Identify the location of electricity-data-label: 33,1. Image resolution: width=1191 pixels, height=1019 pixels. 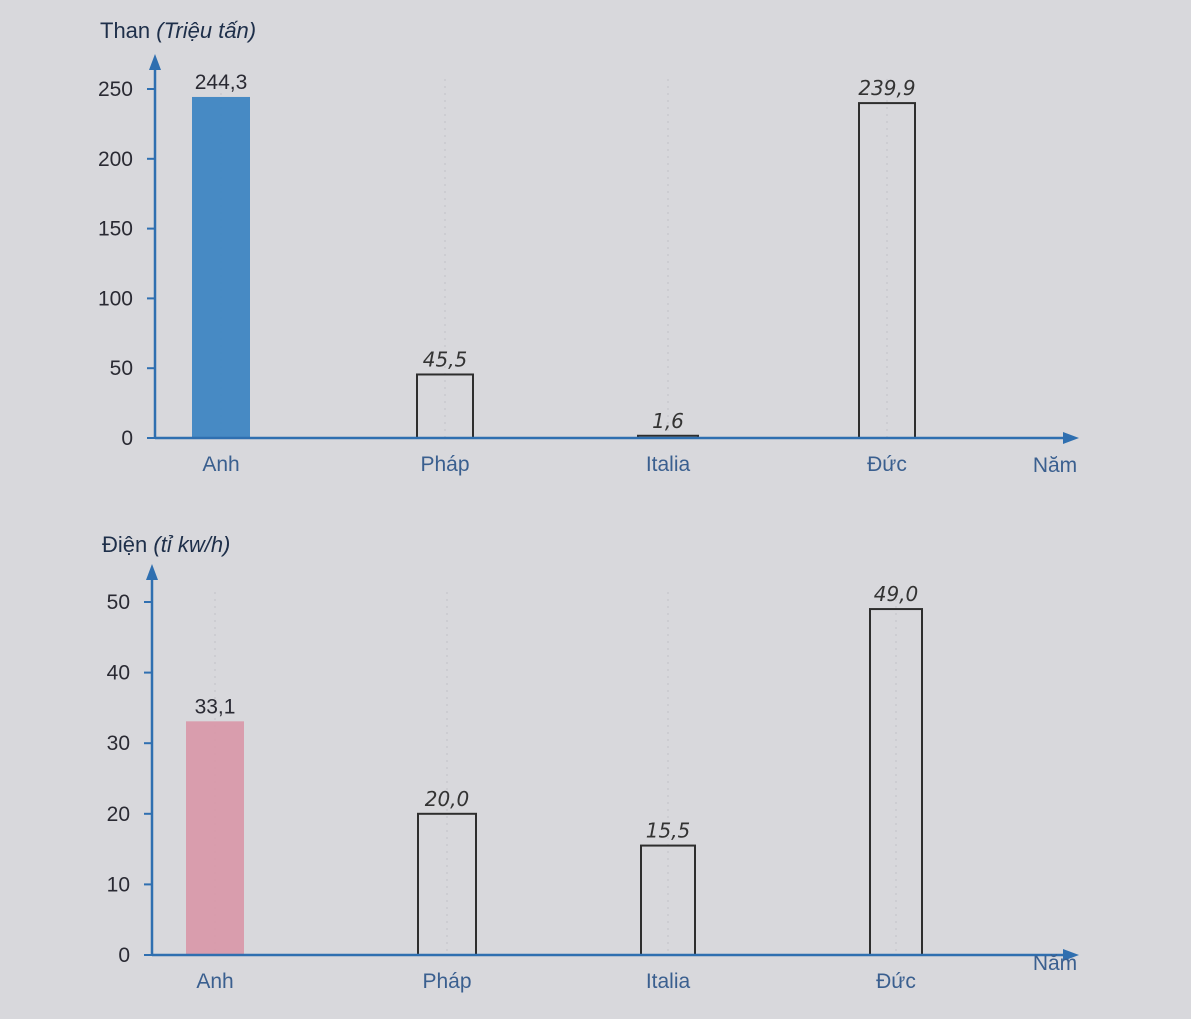
(215, 706).